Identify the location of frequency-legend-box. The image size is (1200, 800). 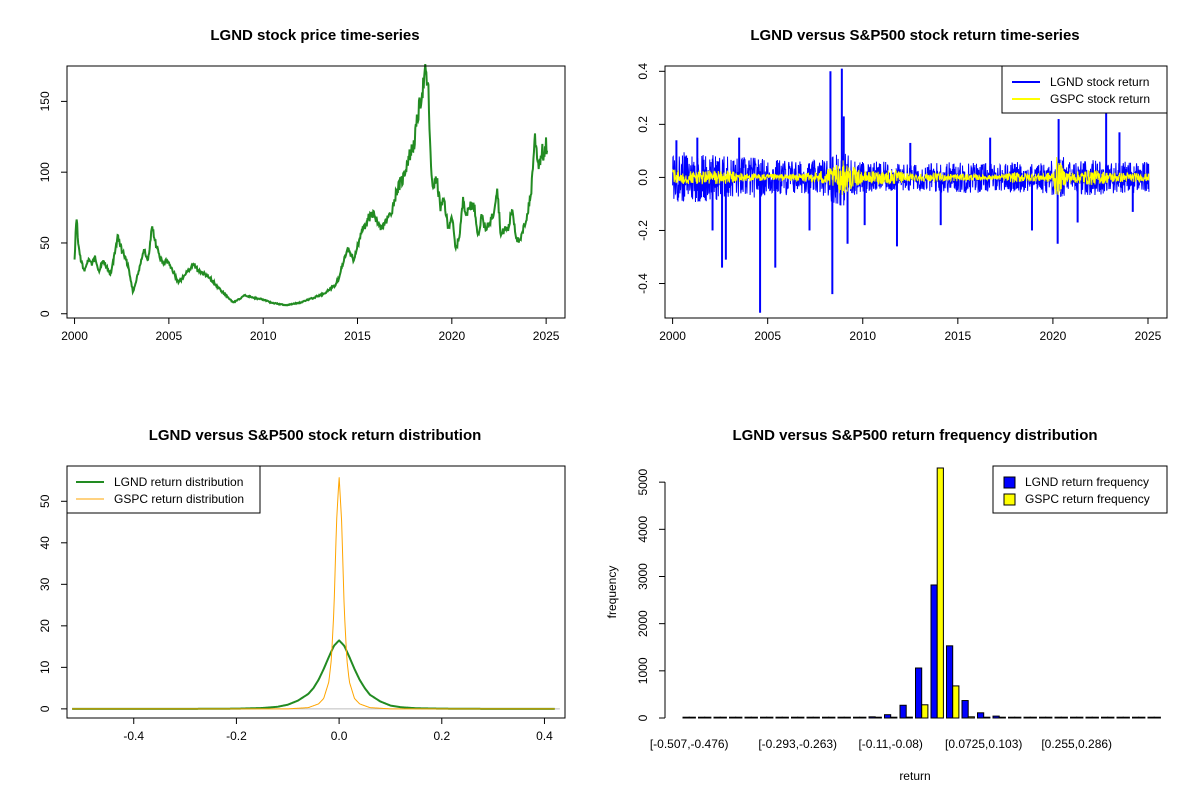
(1080, 489).